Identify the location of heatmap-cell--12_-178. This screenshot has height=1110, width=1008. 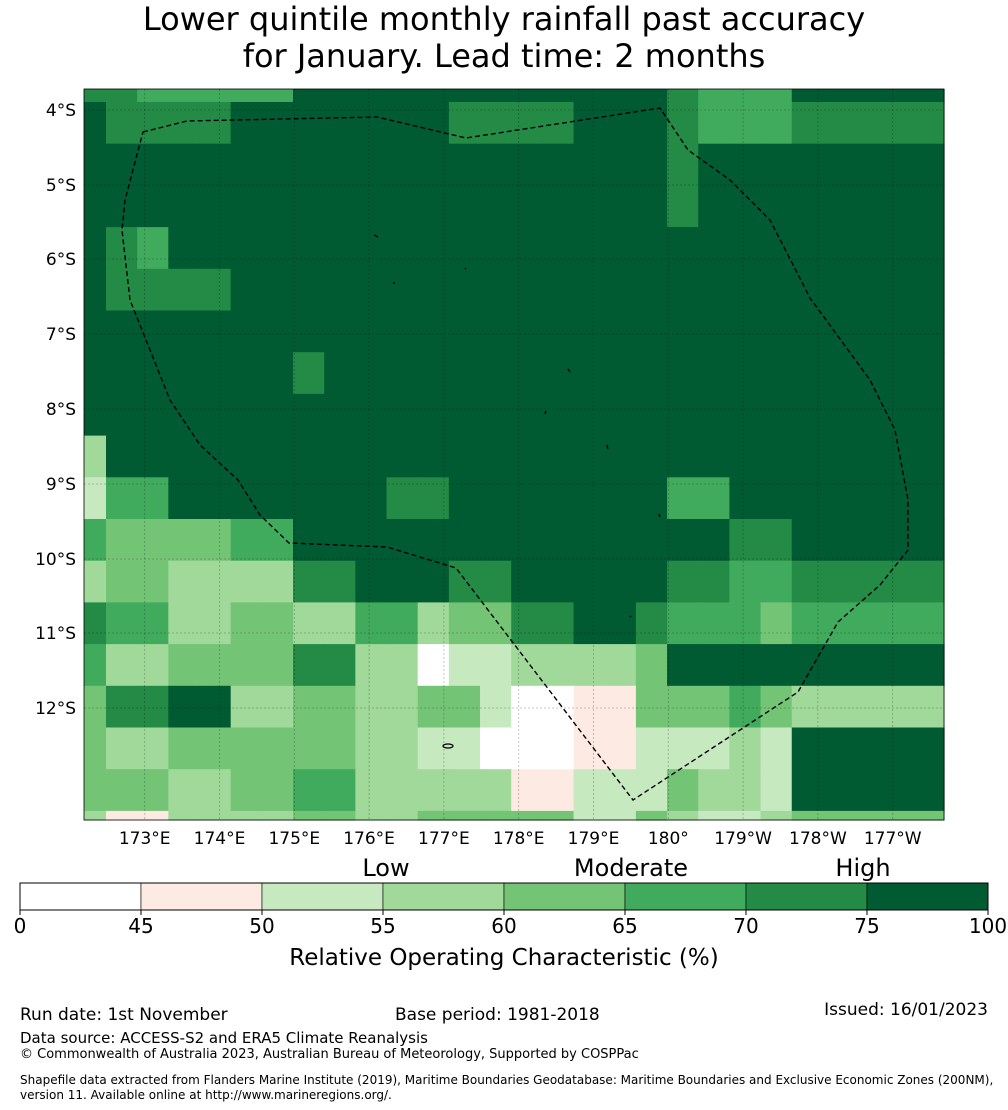
(714, 790).